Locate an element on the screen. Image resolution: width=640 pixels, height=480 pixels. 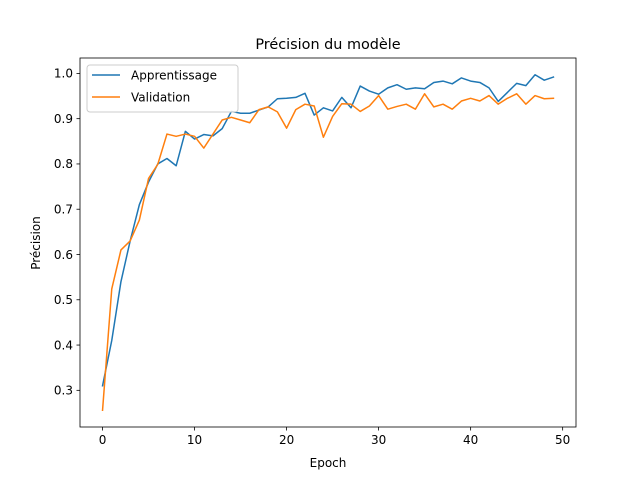
legend: Apprentissage Validation is located at coordinates (162, 88).